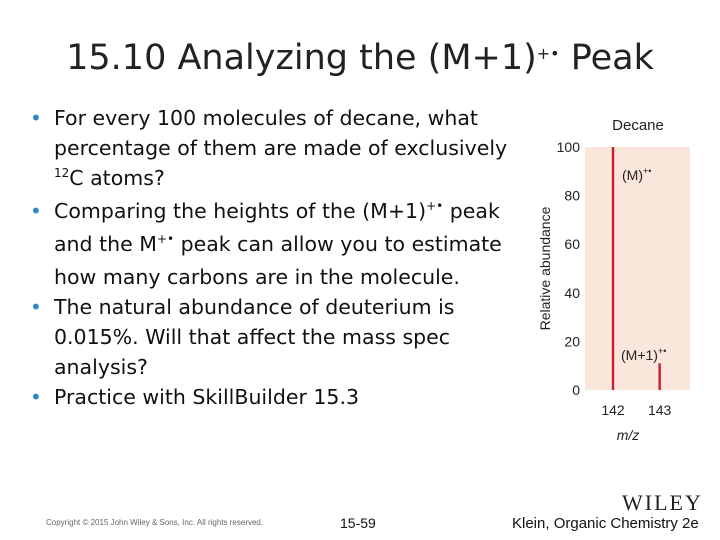 Image resolution: width=720 pixels, height=540 pixels. Describe the element at coordinates (628, 435) in the screenshot. I see `x-axis-label: m/z` at that location.